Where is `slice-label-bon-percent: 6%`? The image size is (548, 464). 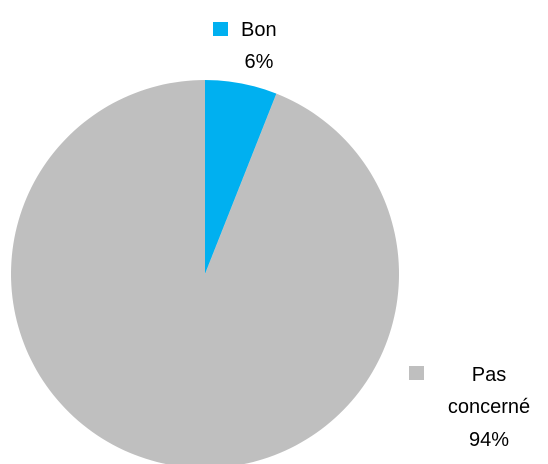
slice-label-bon-percent: 6% is located at coordinates (259, 62).